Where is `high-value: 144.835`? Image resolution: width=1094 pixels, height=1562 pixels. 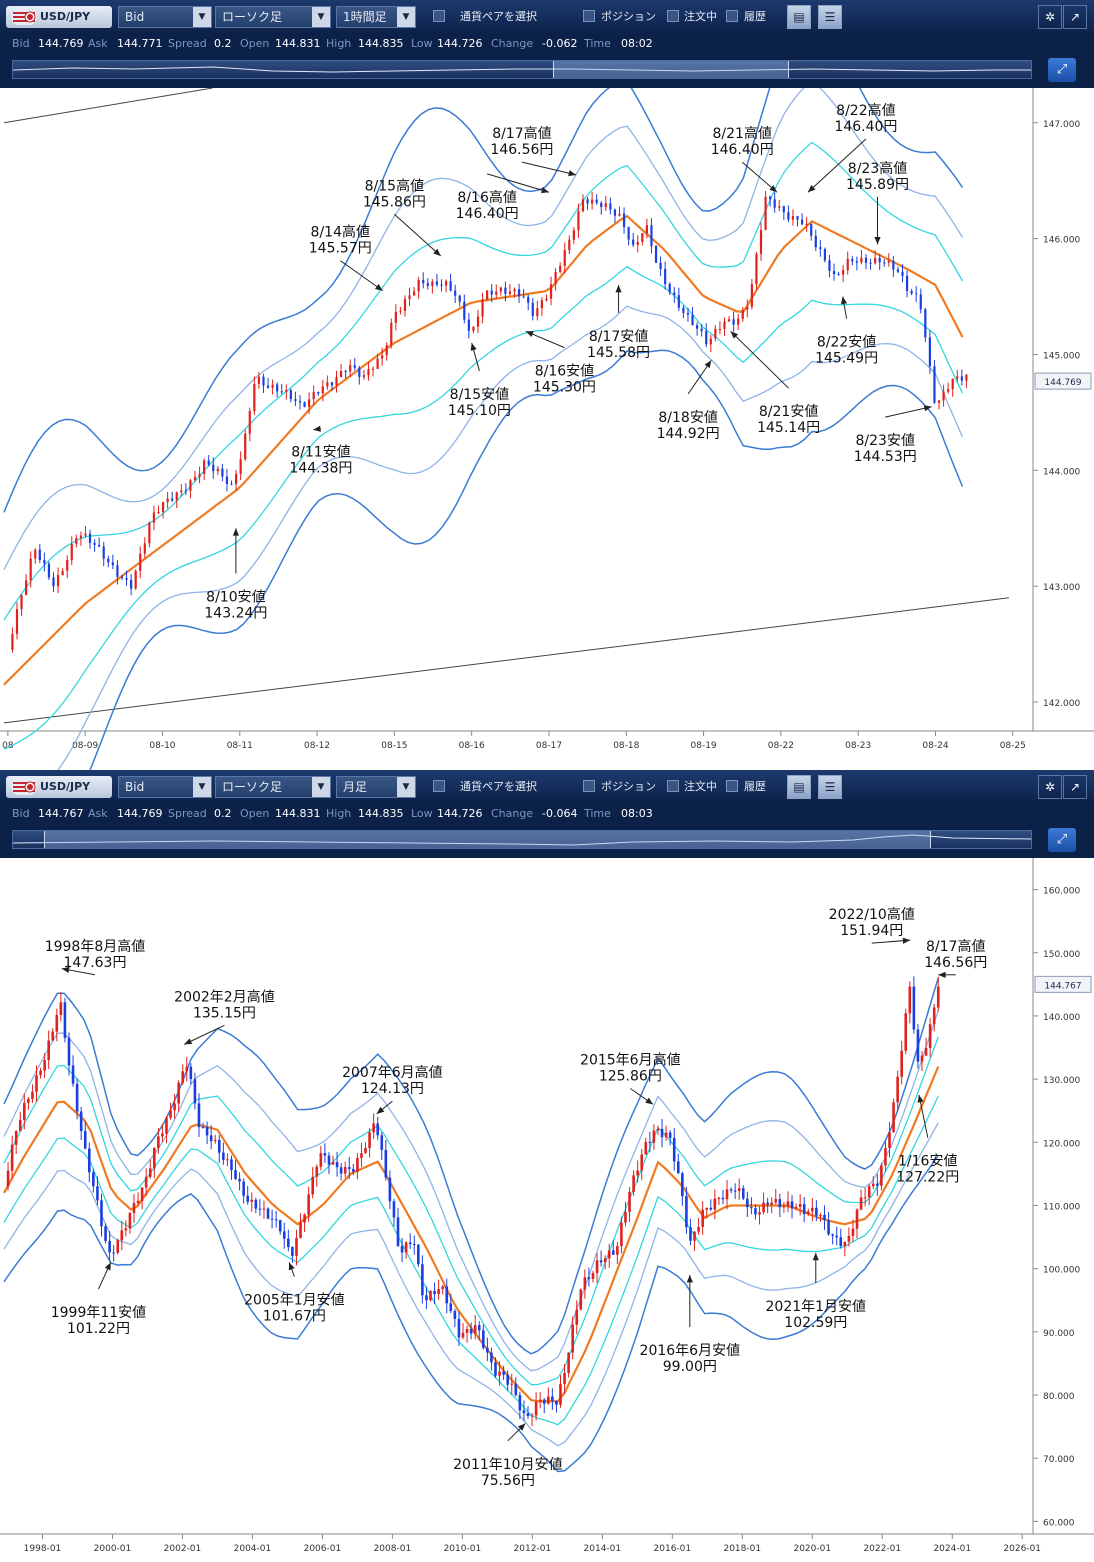
high-value: 144.835 is located at coordinates (381, 43).